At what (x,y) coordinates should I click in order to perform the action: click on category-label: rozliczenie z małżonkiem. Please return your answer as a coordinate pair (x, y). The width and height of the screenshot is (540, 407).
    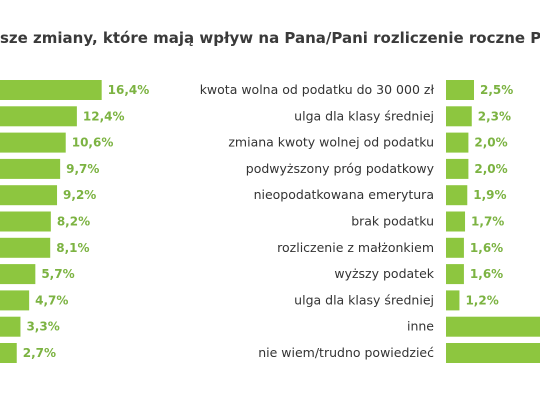
    Looking at the image, I should click on (355, 247).